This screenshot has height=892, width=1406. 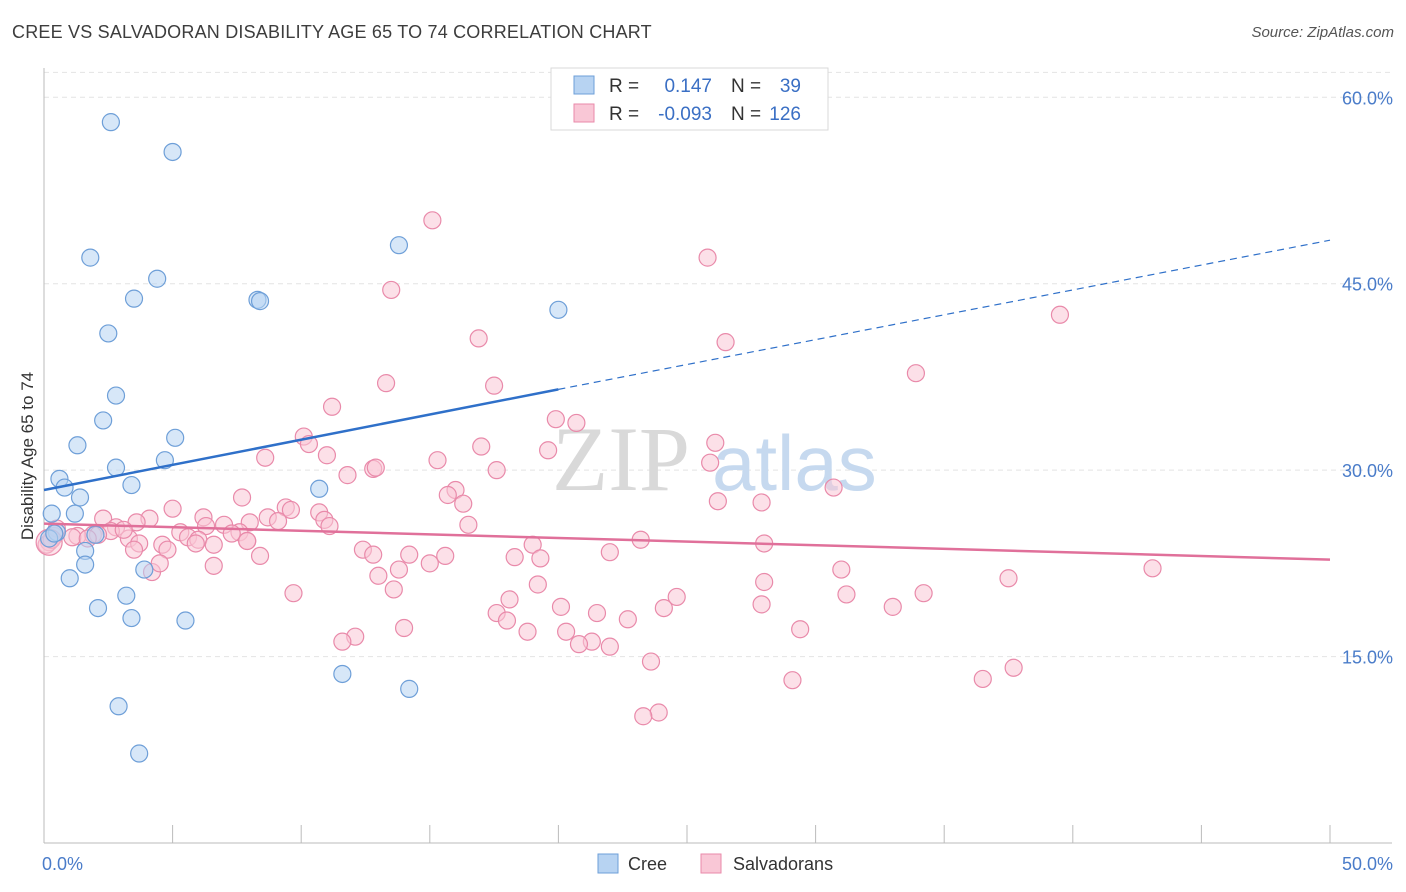 What do you see at coordinates (584, 85) in the screenshot?
I see `legend-swatch-cree` at bounding box center [584, 85].